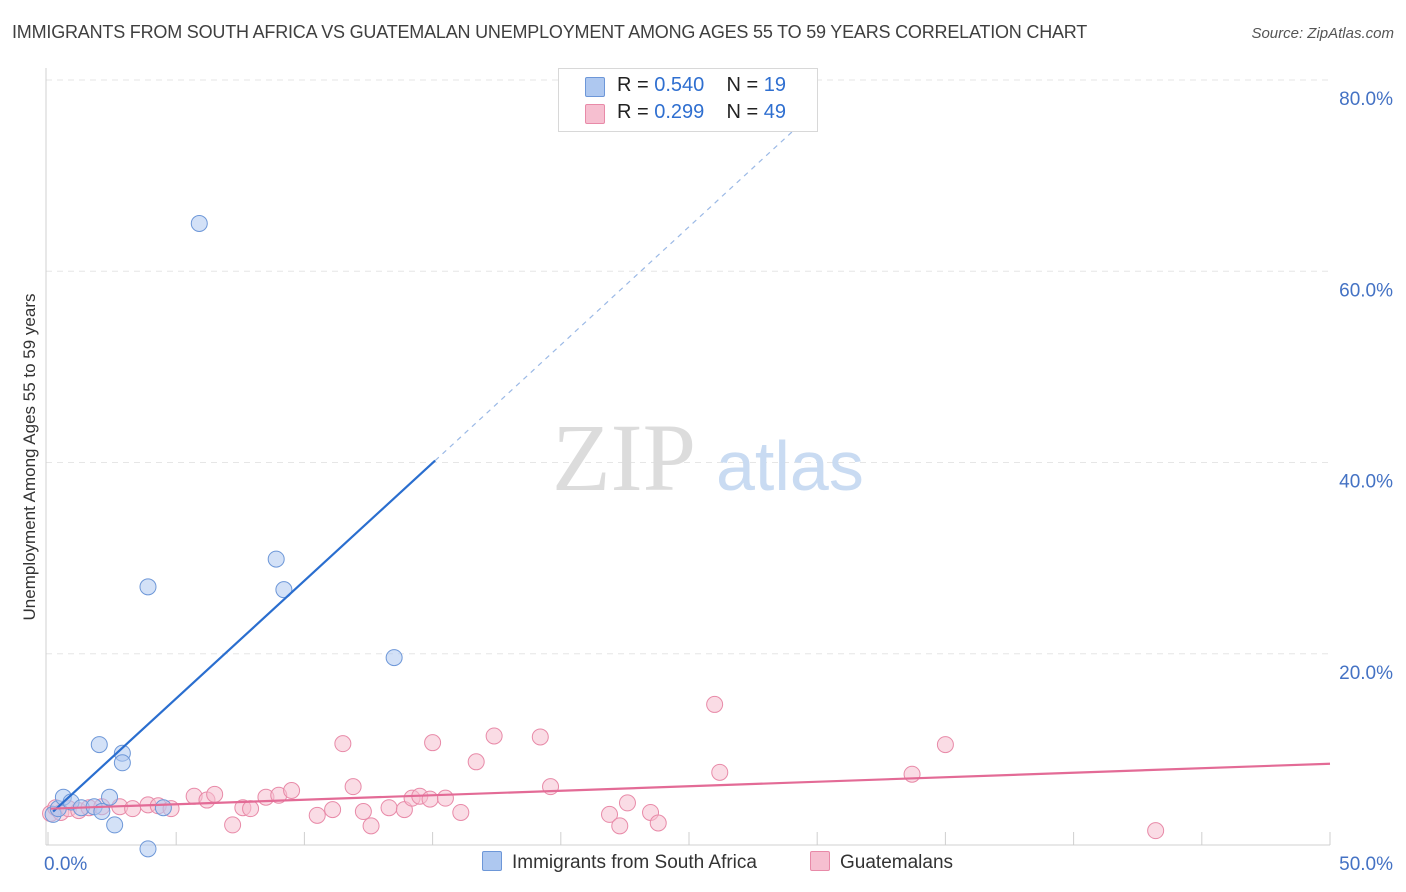 Image resolution: width=1406 pixels, height=892 pixels. What do you see at coordinates (244, 636) in the screenshot?
I see `trend-line-south-africa` at bounding box center [244, 636].